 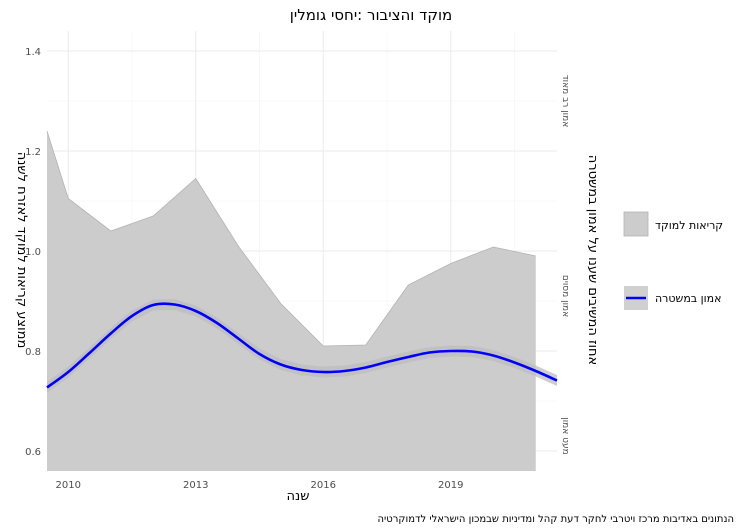 I want to click on y-tick-label: 1.0, so click(x=33, y=252).